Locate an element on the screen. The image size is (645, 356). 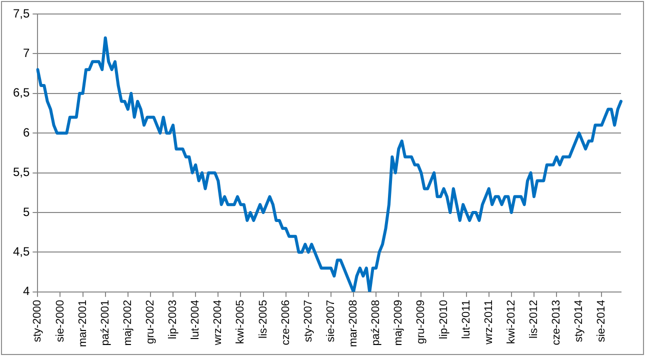
x-tick-label: sie-2007 is located at coordinates (330, 321).